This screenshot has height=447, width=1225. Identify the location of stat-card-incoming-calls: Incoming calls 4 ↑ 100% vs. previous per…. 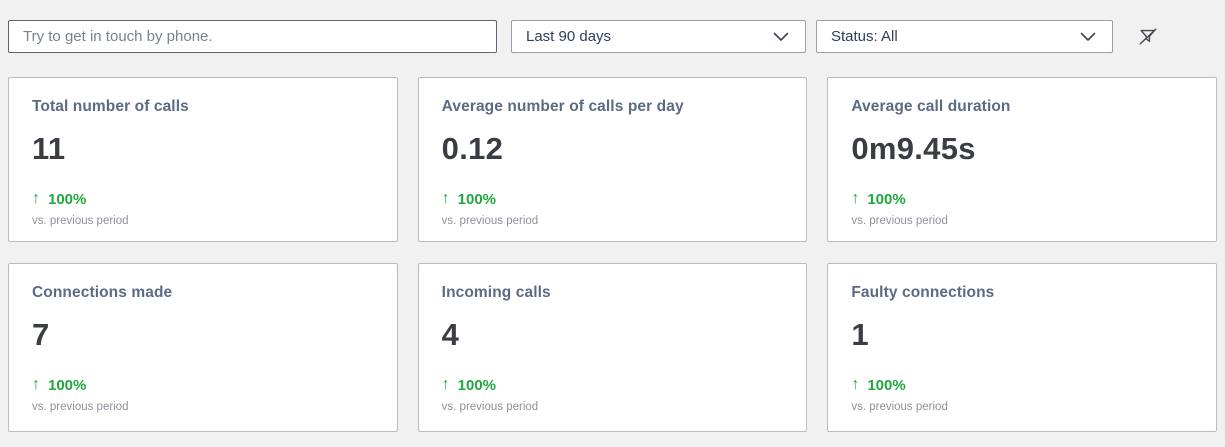
(612, 347).